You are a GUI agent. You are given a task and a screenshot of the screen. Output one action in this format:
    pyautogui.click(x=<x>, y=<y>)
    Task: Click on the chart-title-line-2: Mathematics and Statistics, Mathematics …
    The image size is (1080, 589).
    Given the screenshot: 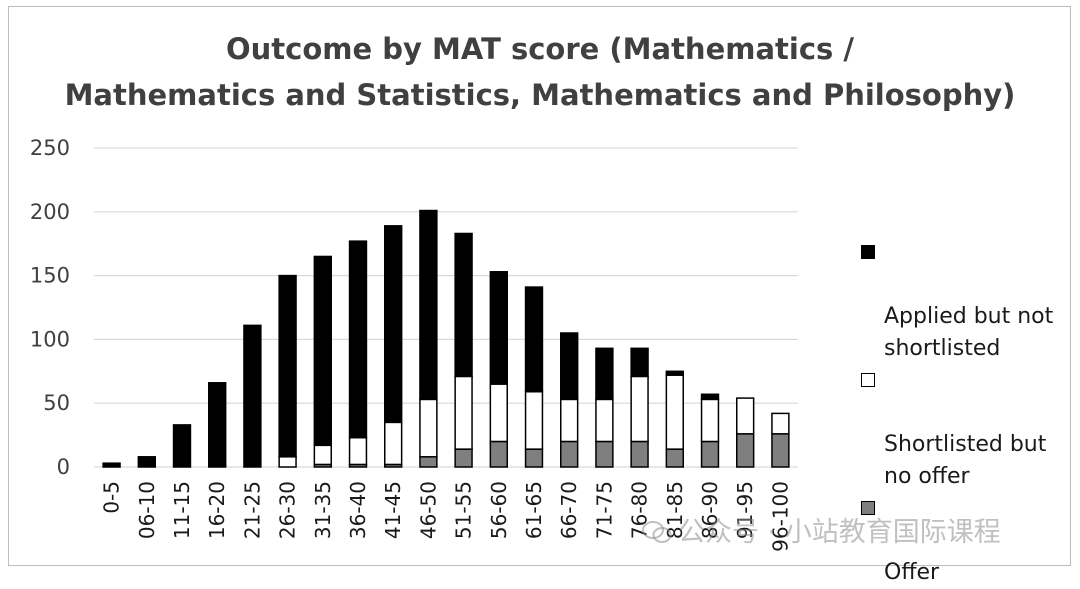 What is the action you would take?
    pyautogui.click(x=540, y=95)
    